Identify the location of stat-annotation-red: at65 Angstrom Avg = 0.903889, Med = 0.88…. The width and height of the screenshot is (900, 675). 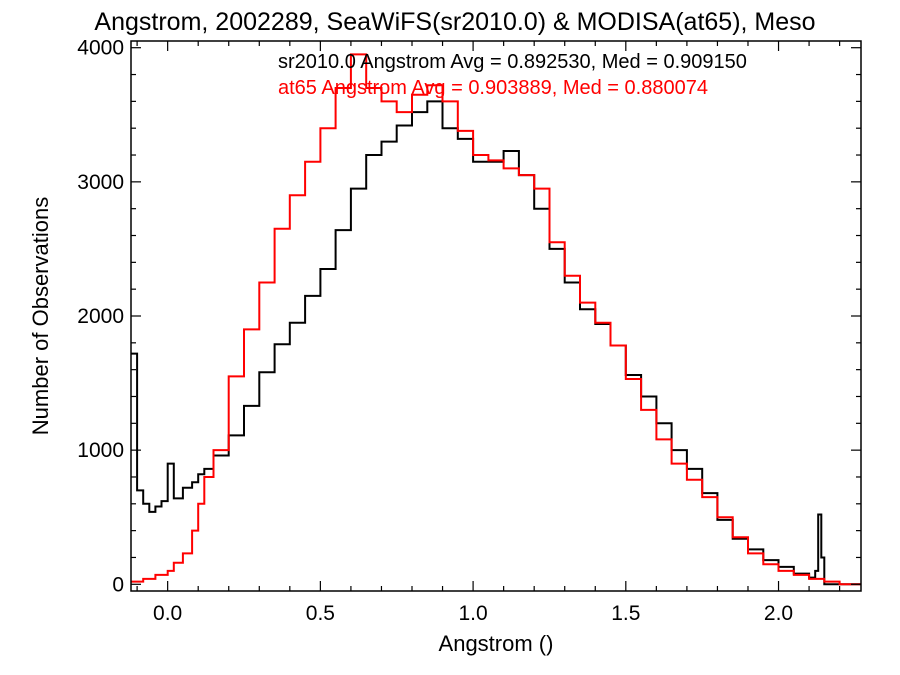
(493, 88).